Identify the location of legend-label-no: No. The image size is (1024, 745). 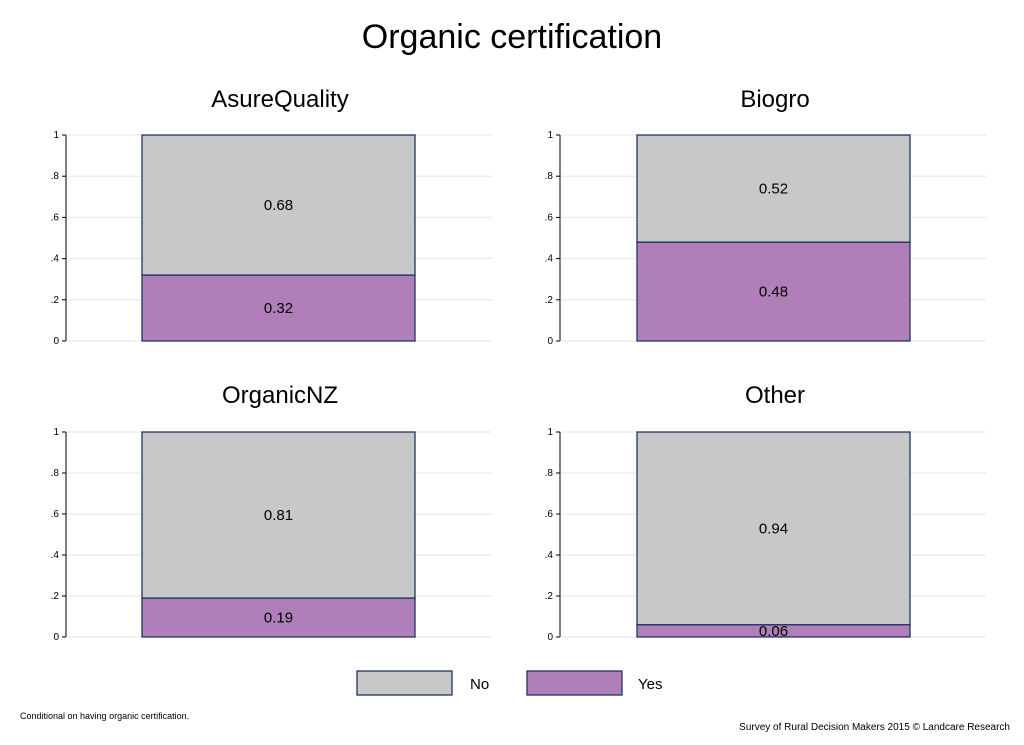
(479, 684).